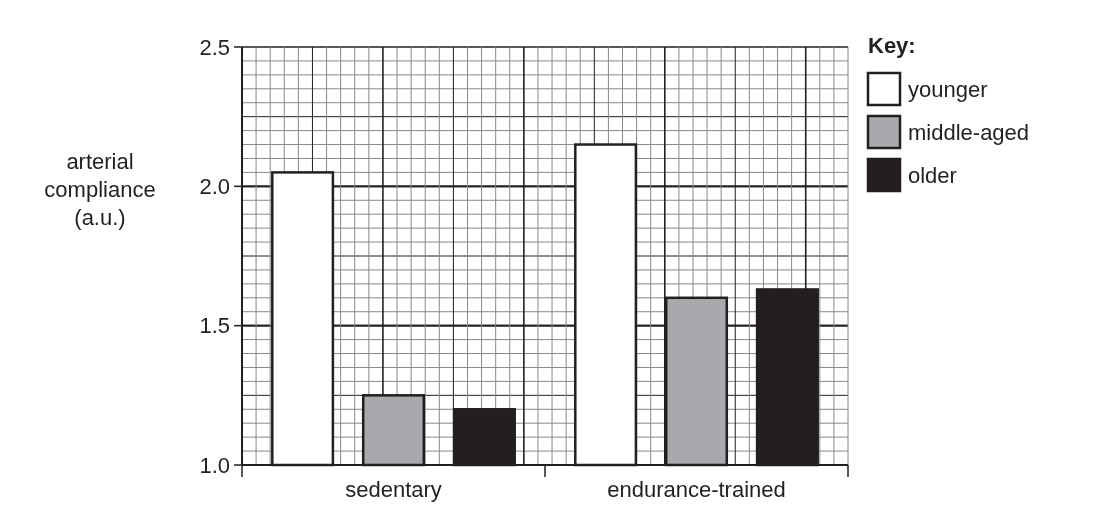 This screenshot has height=520, width=1116. I want to click on legend-label: older, so click(932, 175).